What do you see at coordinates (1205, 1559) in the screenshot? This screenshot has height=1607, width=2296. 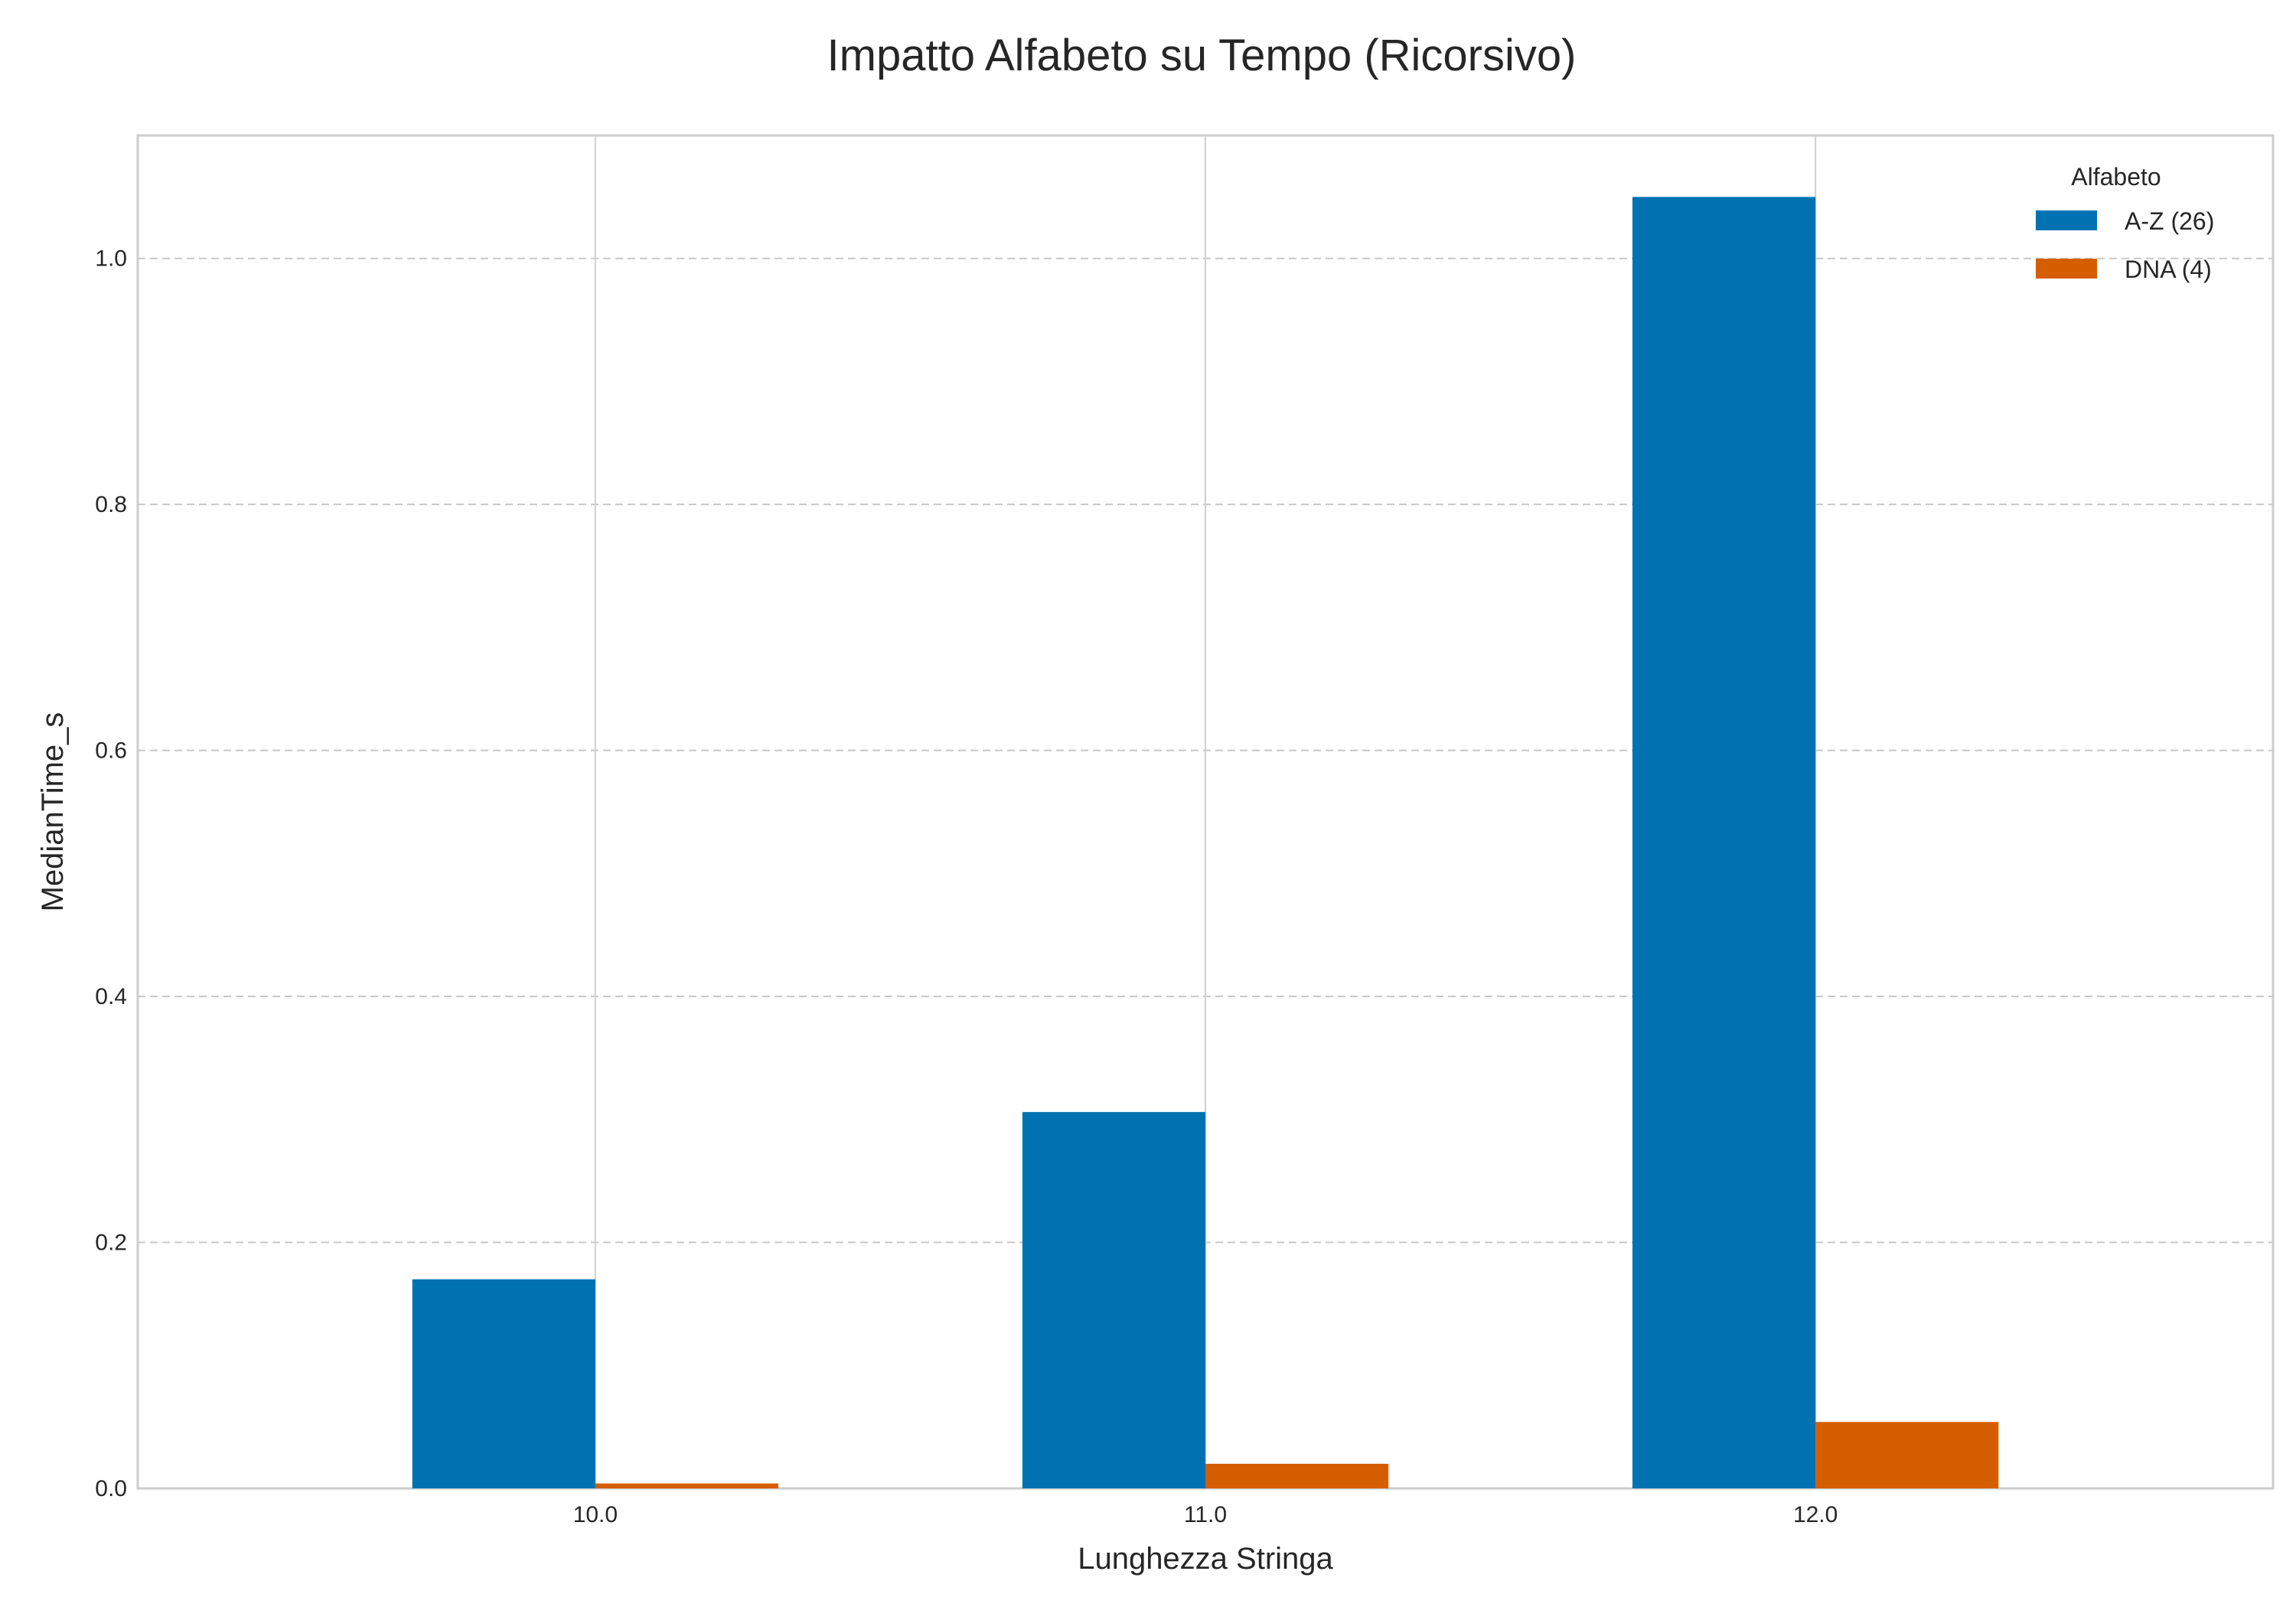 I see `x-axis-label: Lunghezza Stringa` at bounding box center [1205, 1559].